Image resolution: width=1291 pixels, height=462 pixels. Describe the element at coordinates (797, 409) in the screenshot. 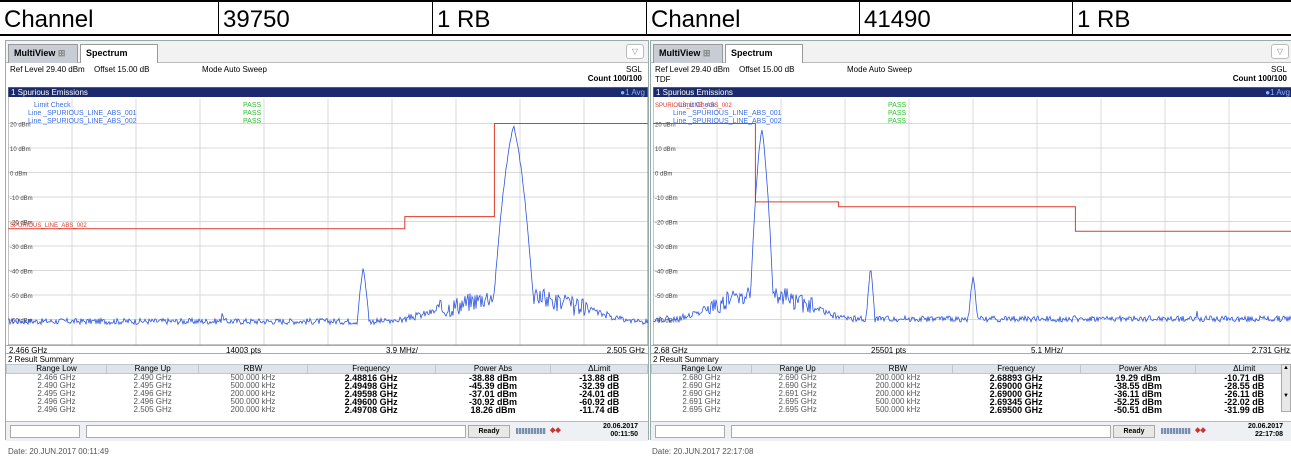

I see `table-cell: 2.695 GHz` at that location.